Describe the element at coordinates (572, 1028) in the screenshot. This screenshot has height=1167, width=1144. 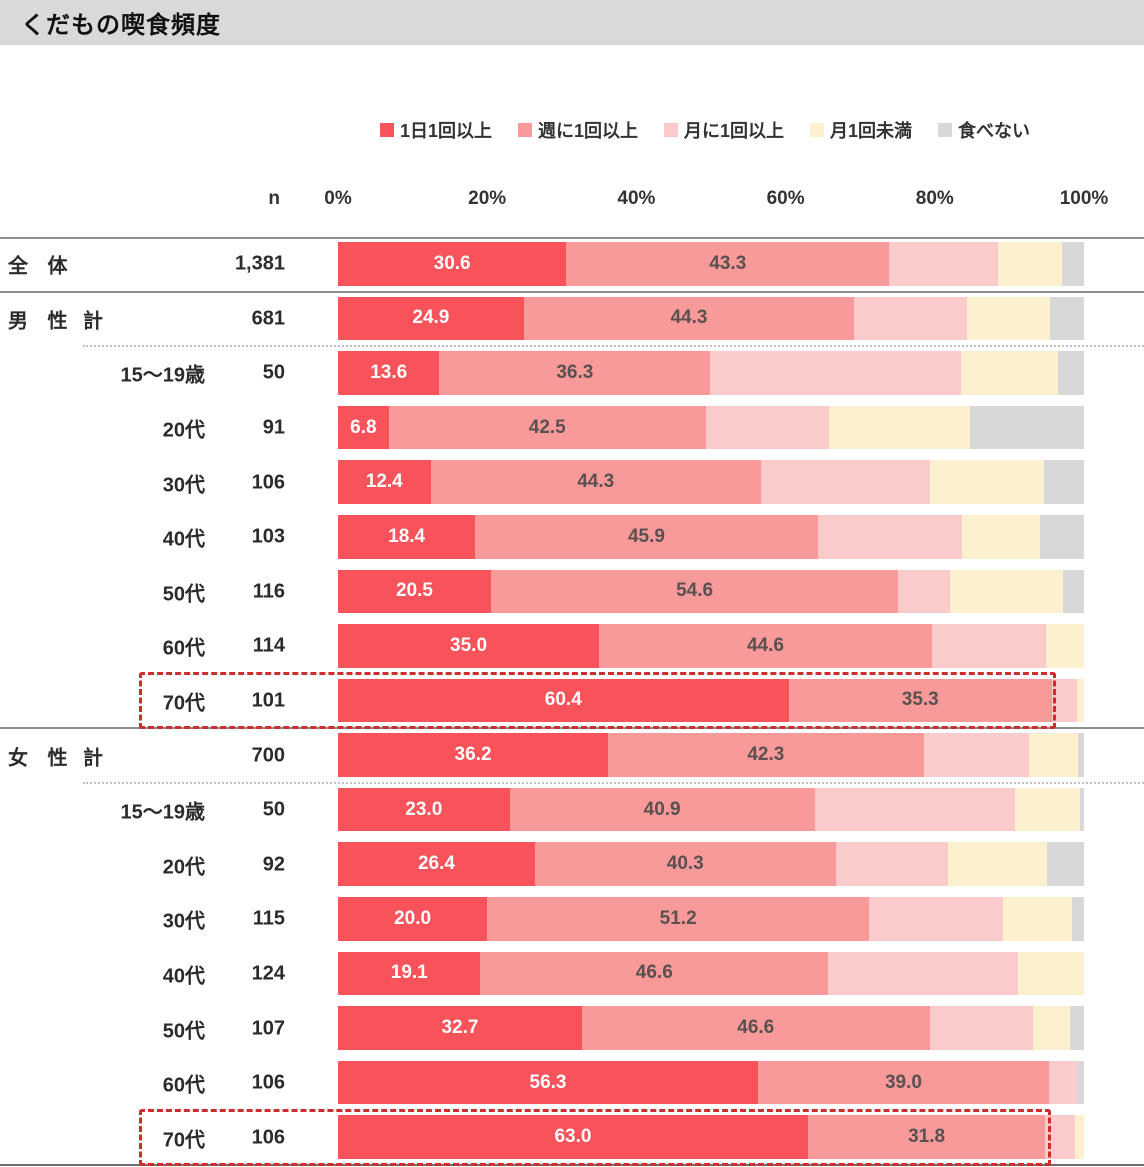
I see `chart-row: 50代 107 32.7 46.6` at that location.